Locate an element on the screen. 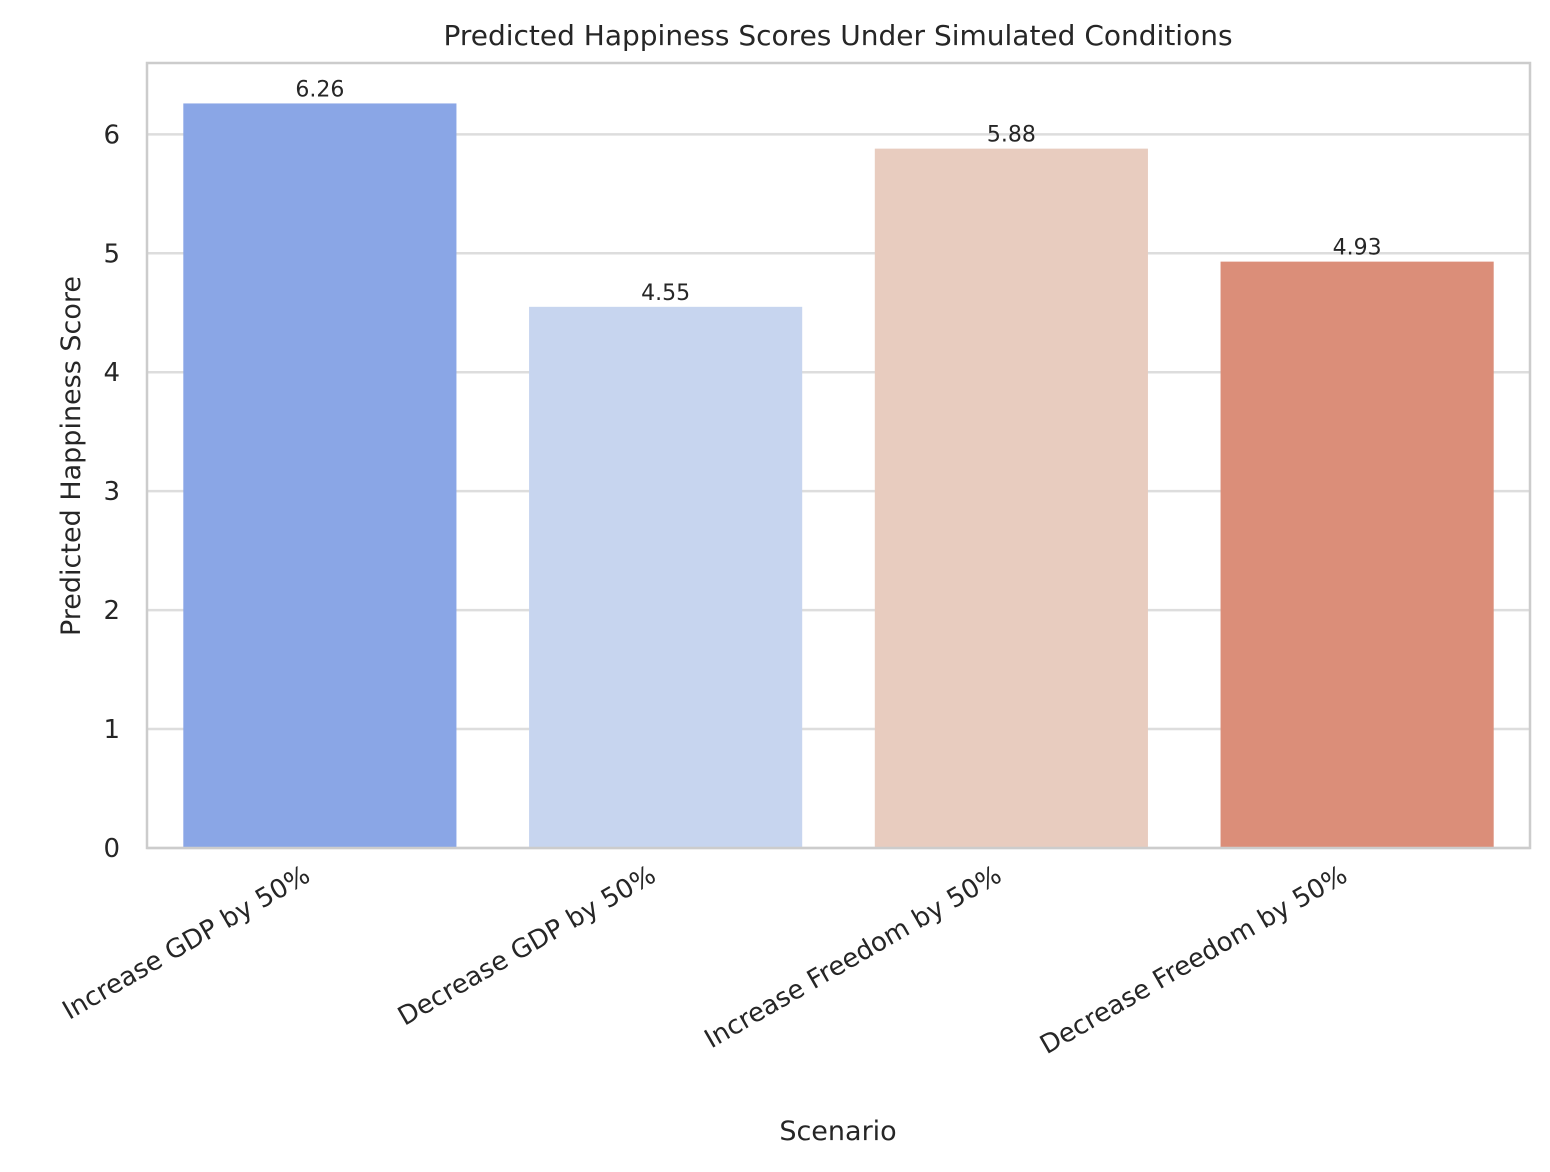 The width and height of the screenshot is (1550, 1172). y-axis-label: Predicted Happiness Score is located at coordinates (71, 456).